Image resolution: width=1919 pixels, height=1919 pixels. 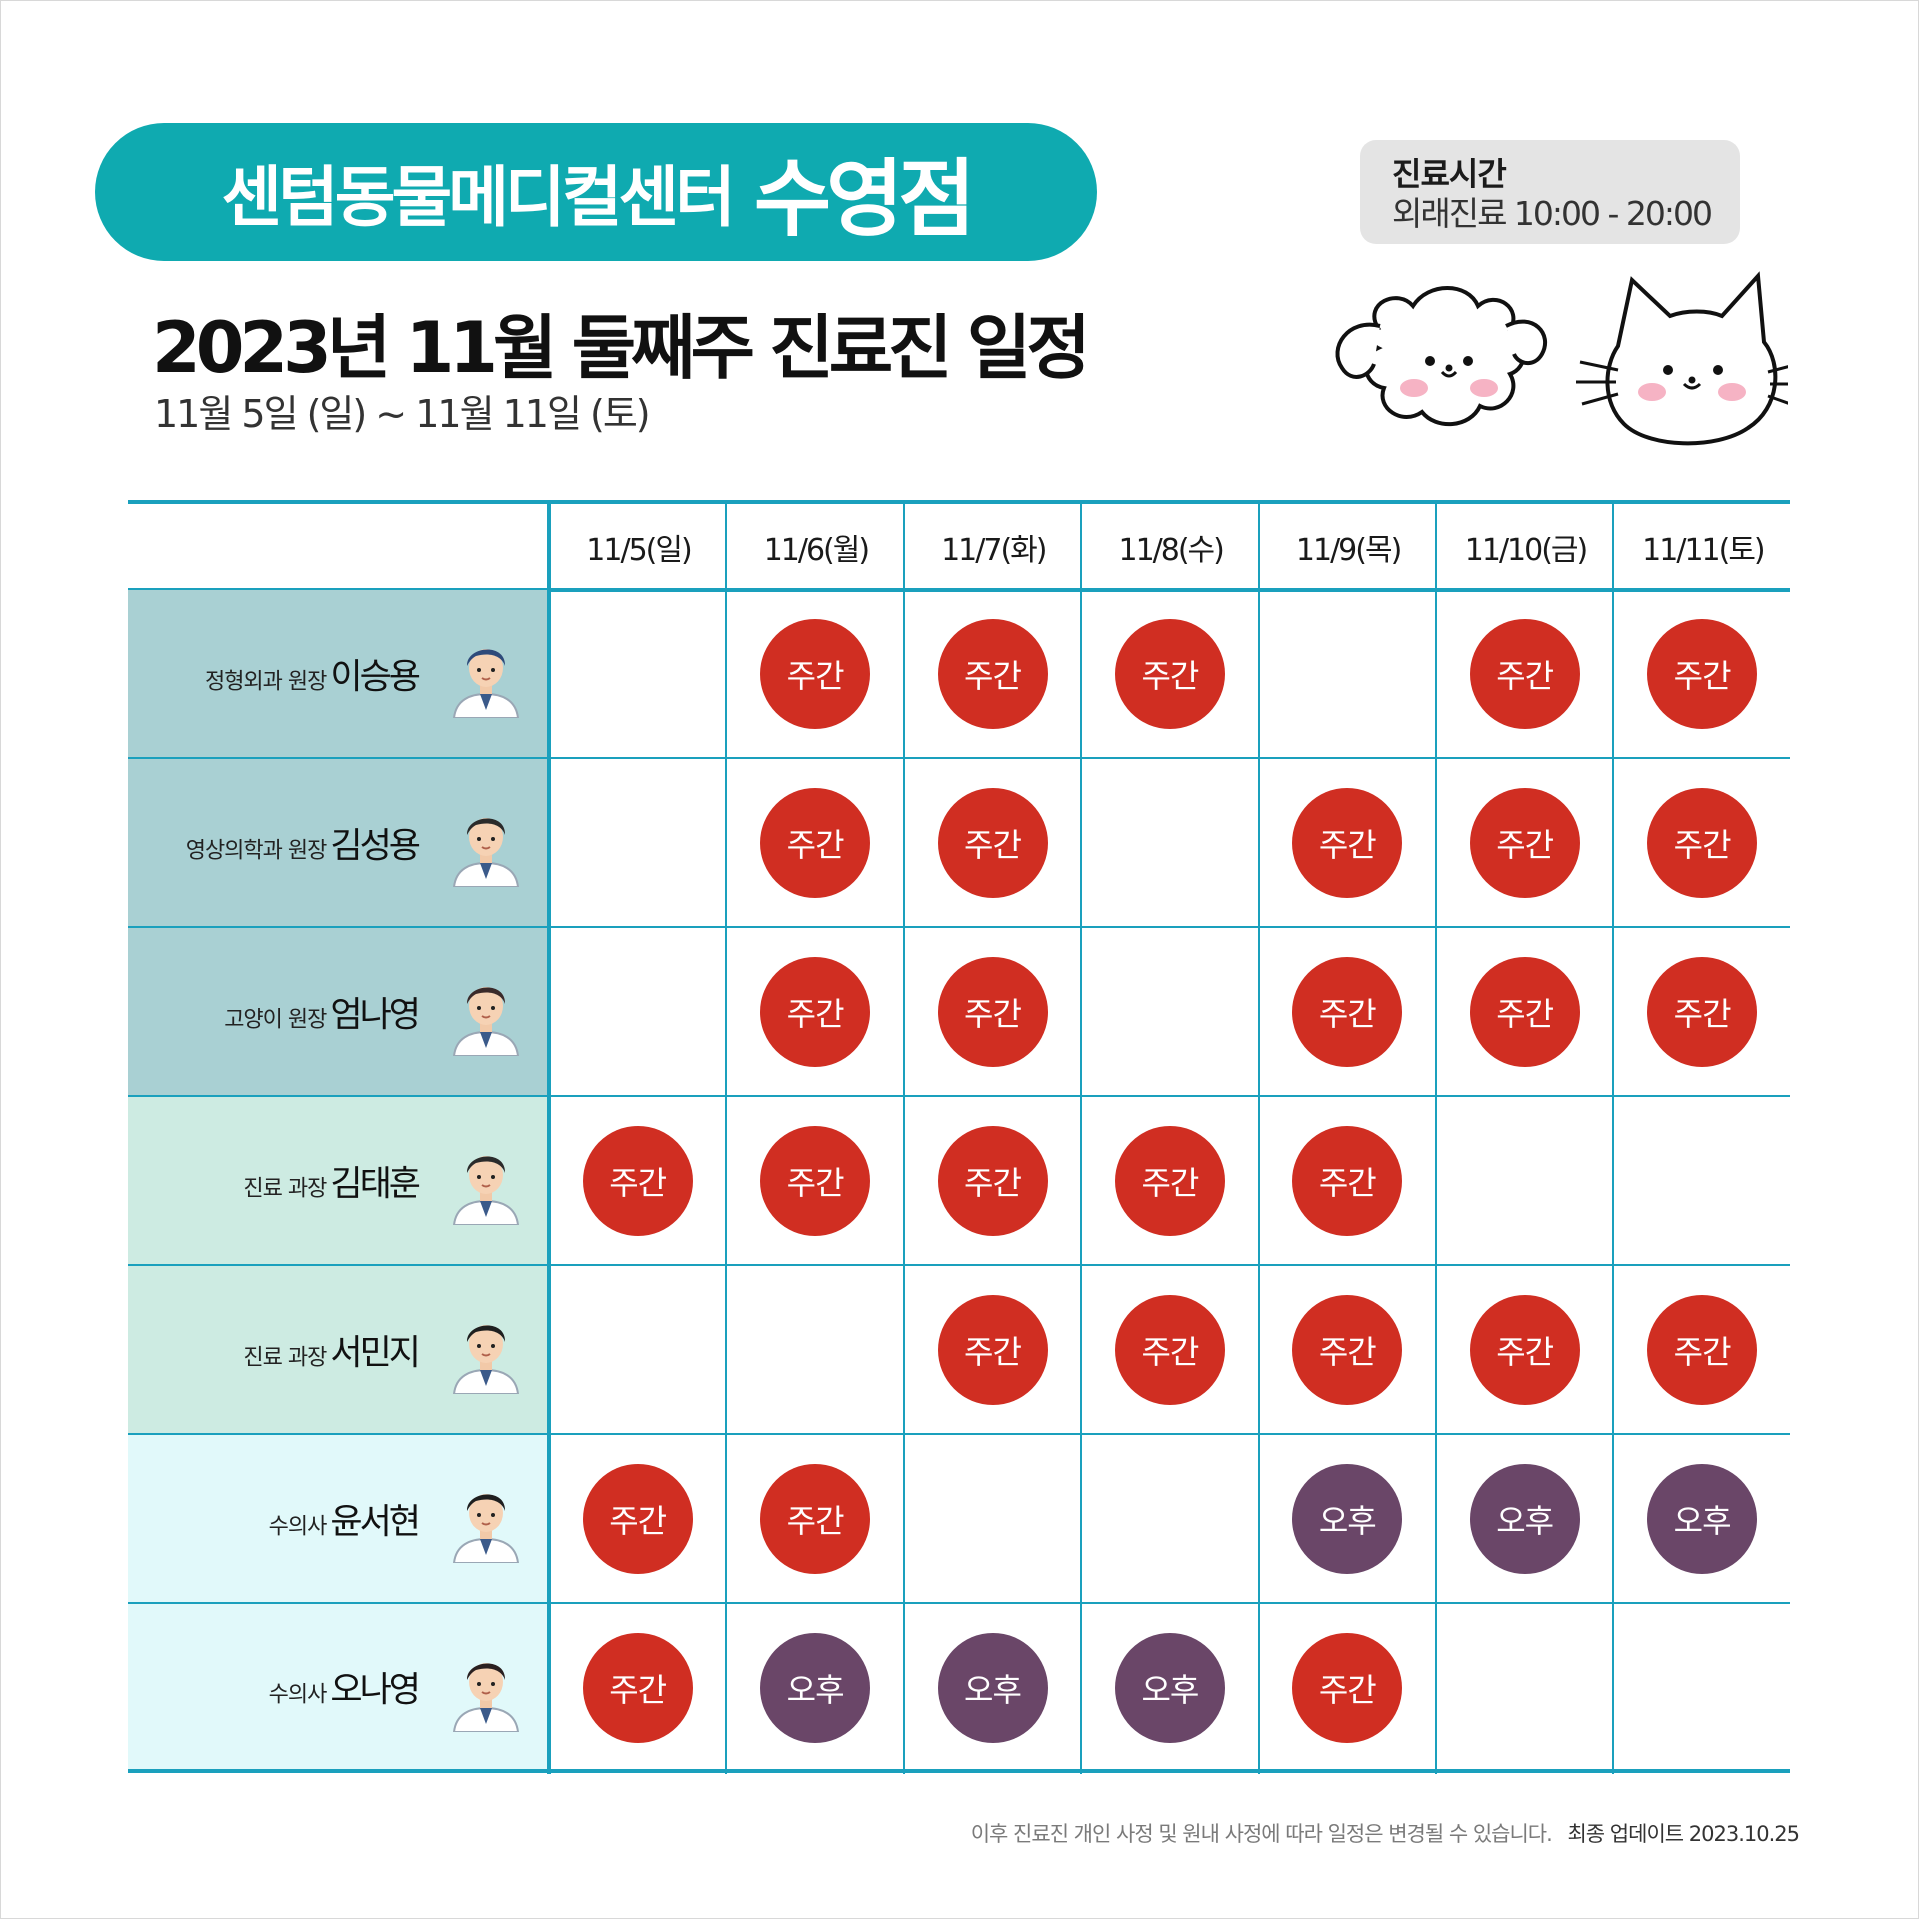 I want to click on doctor-name: 서민지, so click(x=375, y=1353).